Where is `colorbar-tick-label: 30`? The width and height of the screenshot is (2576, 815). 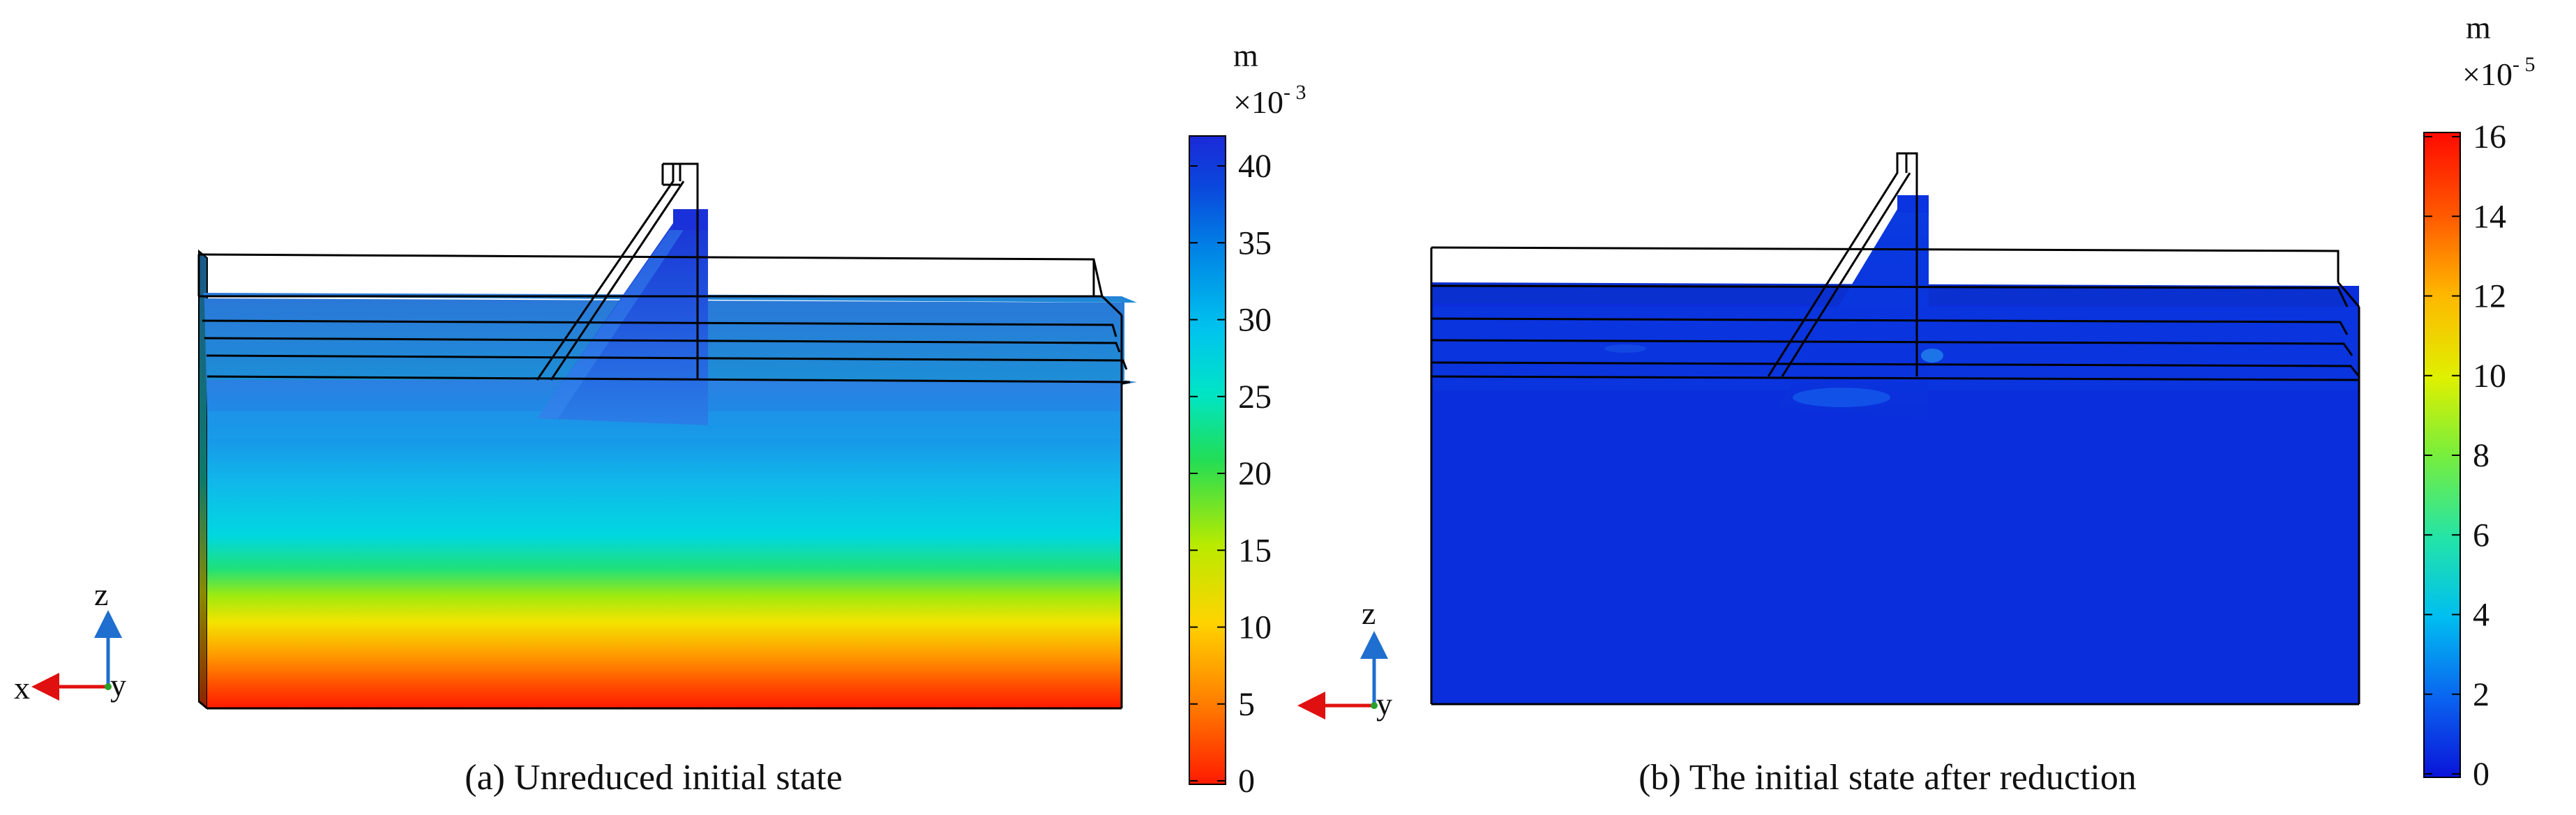
colorbar-tick-label: 30 is located at coordinates (1255, 320).